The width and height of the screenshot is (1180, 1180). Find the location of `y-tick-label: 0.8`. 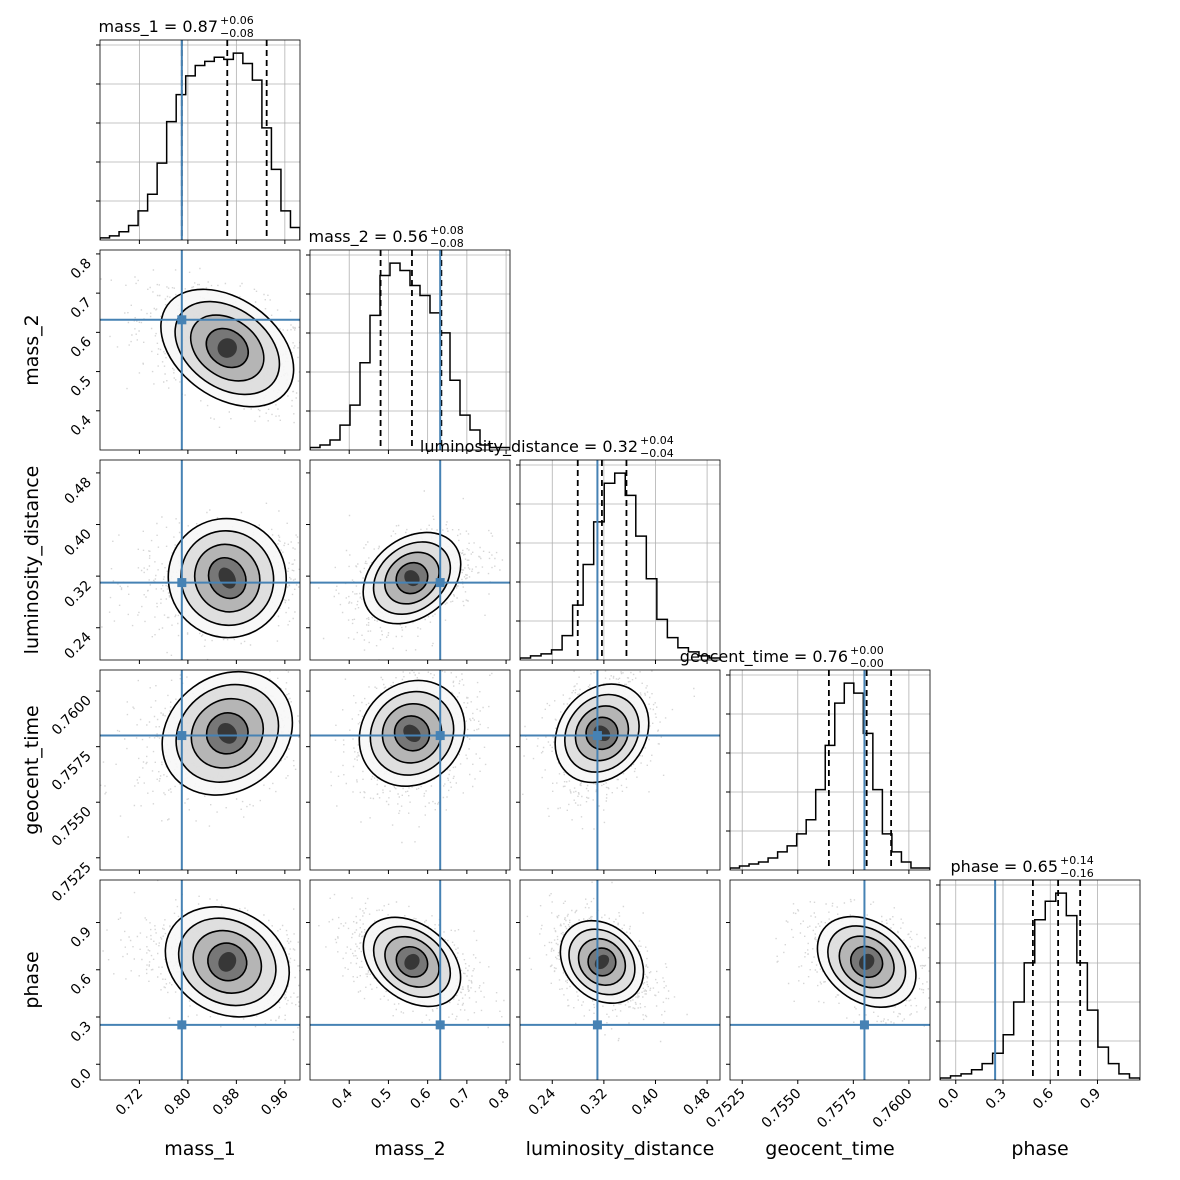

y-tick-label: 0.8 is located at coordinates (81, 268).